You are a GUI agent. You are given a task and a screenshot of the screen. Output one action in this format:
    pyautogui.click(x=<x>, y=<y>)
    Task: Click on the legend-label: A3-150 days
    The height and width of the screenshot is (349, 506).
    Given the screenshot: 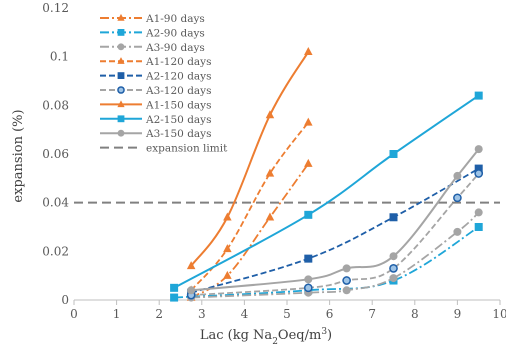 What is the action you would take?
    pyautogui.click(x=178, y=134)
    